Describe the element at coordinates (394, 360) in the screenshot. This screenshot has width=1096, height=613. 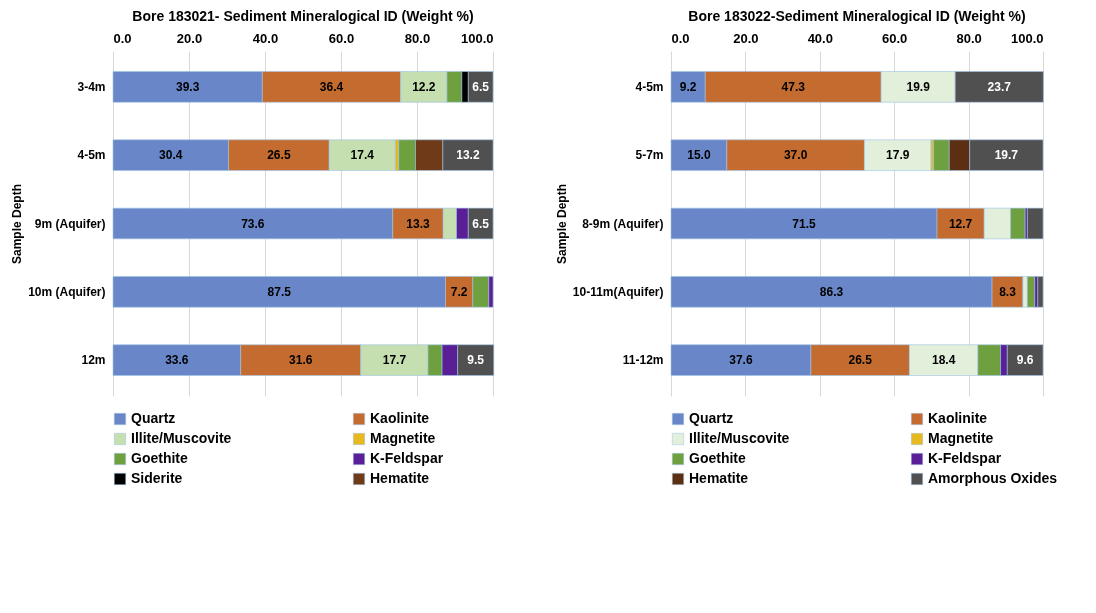
I see `data-label: 17.7` at that location.